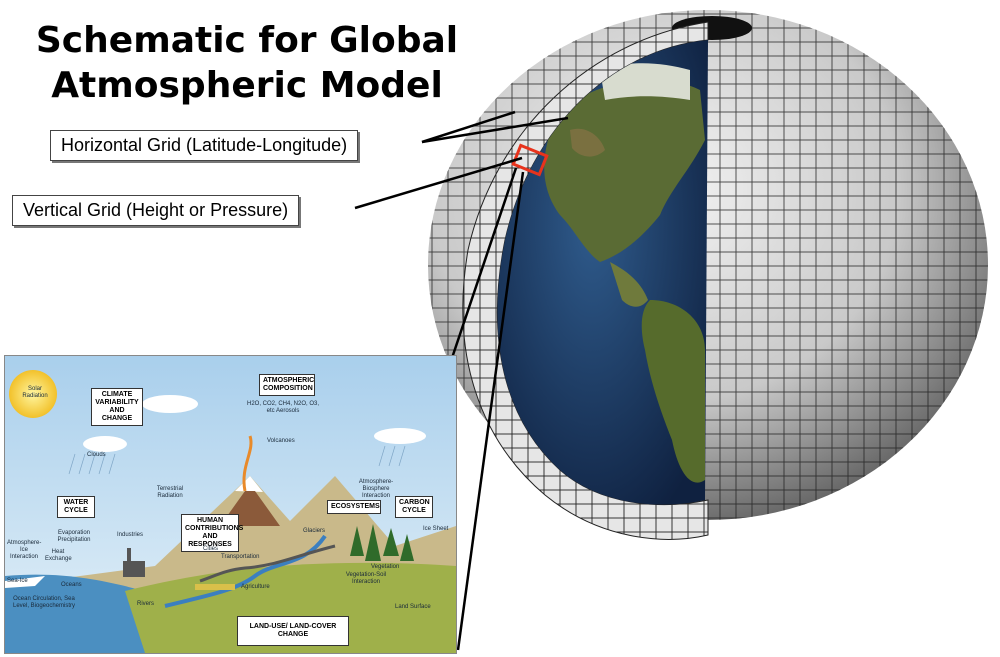  Describe the element at coordinates (24, 550) in the screenshot. I see `atm-ice-label: Atmosphere-Ice Interaction` at that location.